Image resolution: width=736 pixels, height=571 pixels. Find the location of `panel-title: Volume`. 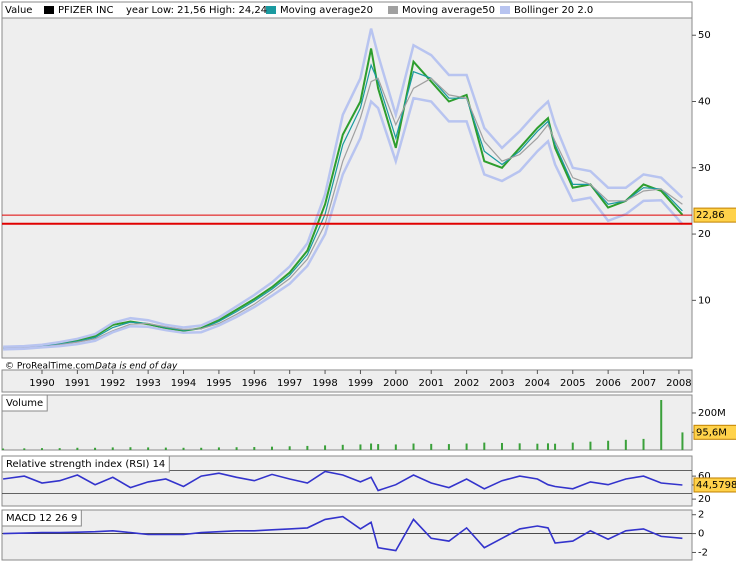

panel-title: Volume is located at coordinates (24, 403).